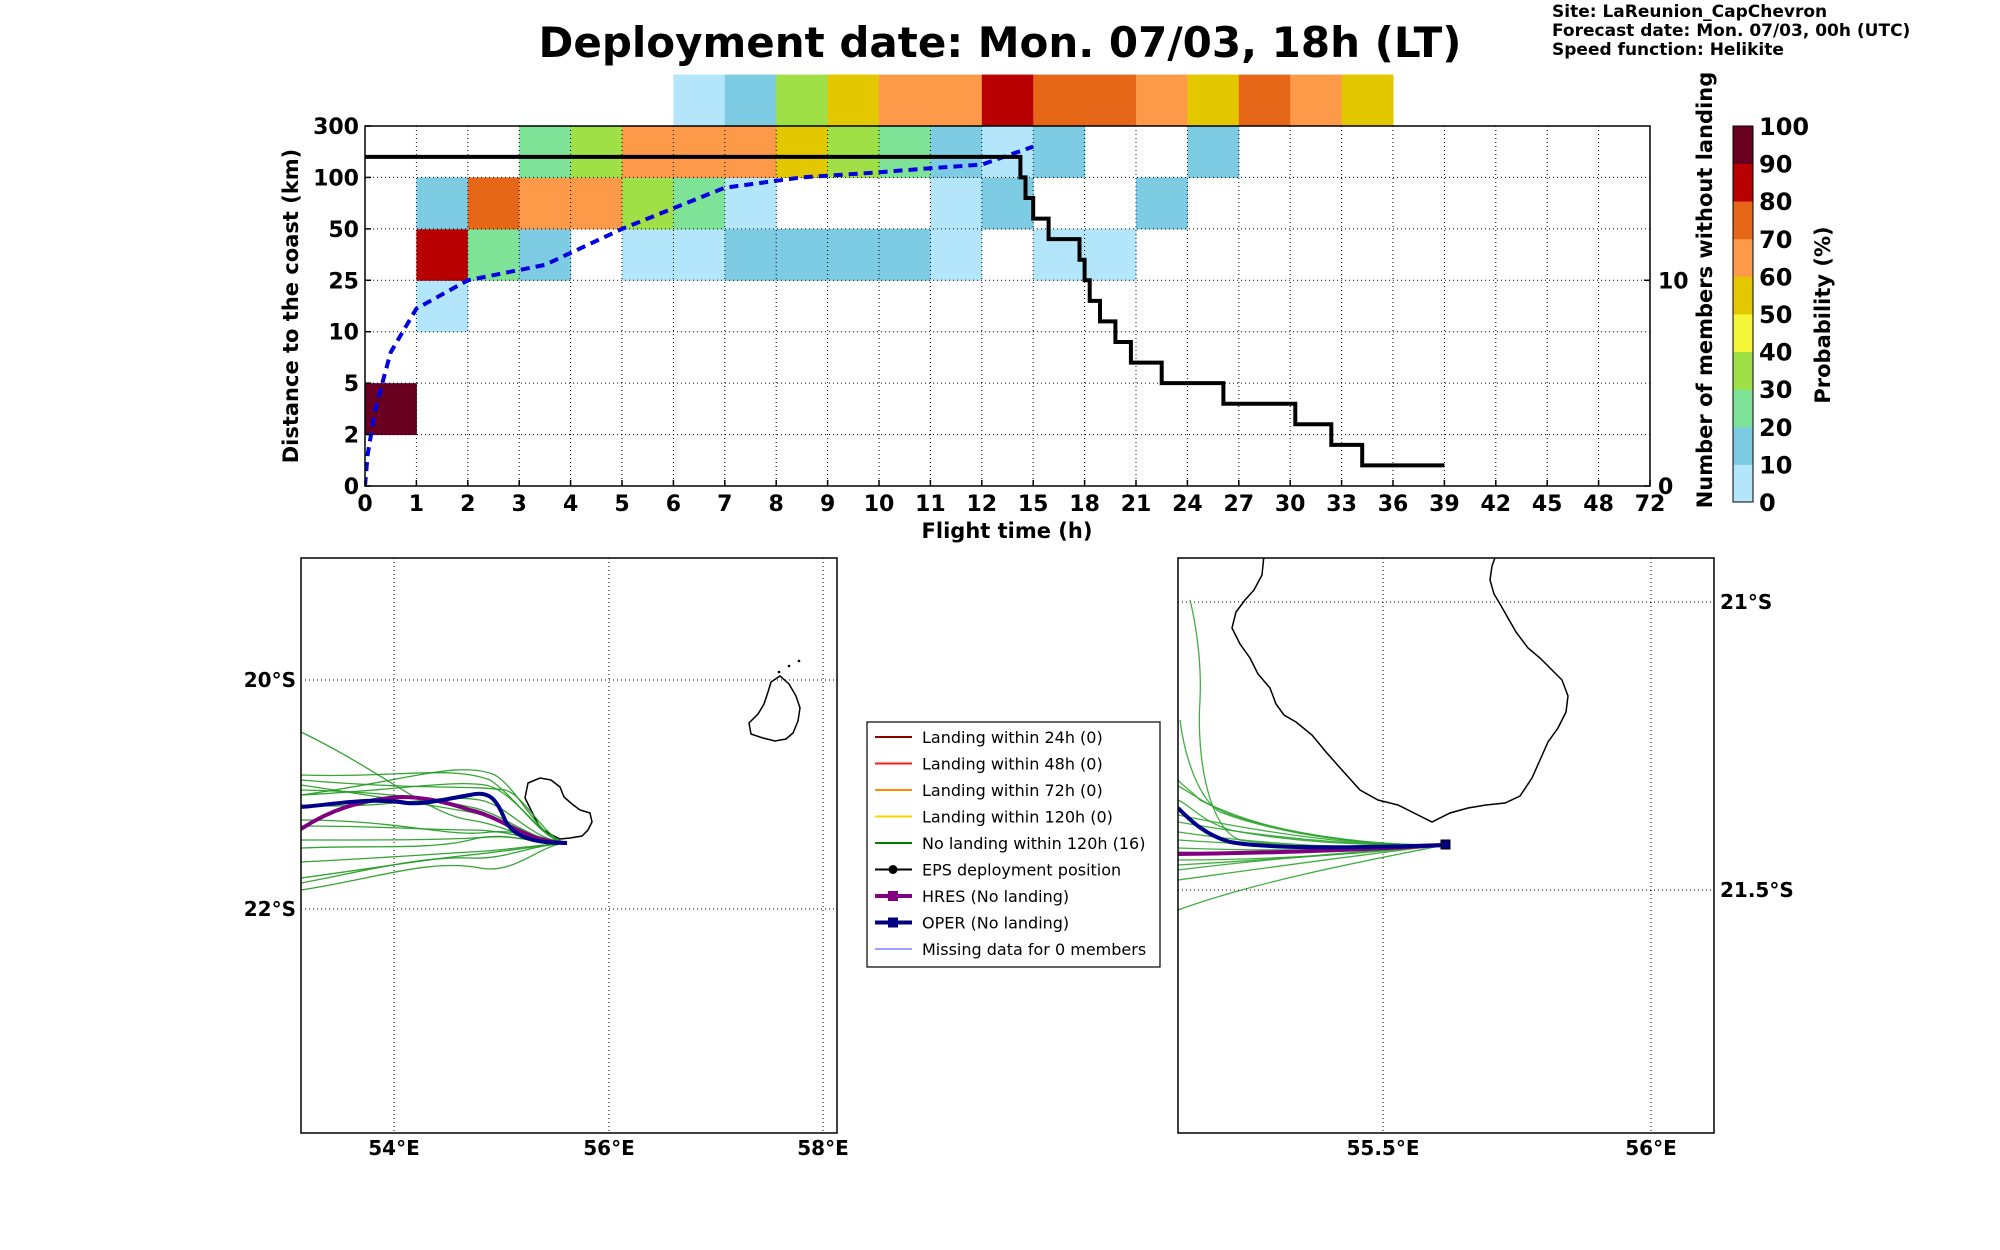 The height and width of the screenshot is (1250, 2000). I want to click on x-tick-label: 45, so click(1547, 504).